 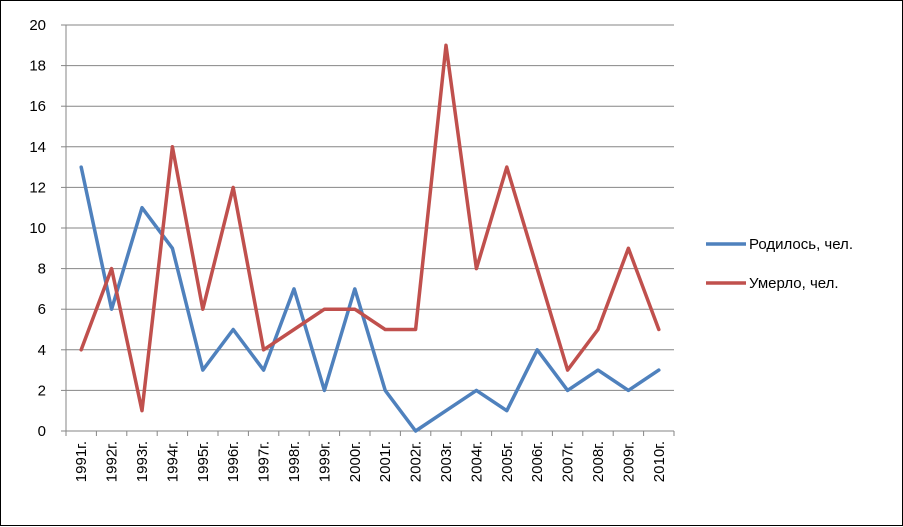 I want to click on x-tick-label: 1996г., so click(x=233, y=461).